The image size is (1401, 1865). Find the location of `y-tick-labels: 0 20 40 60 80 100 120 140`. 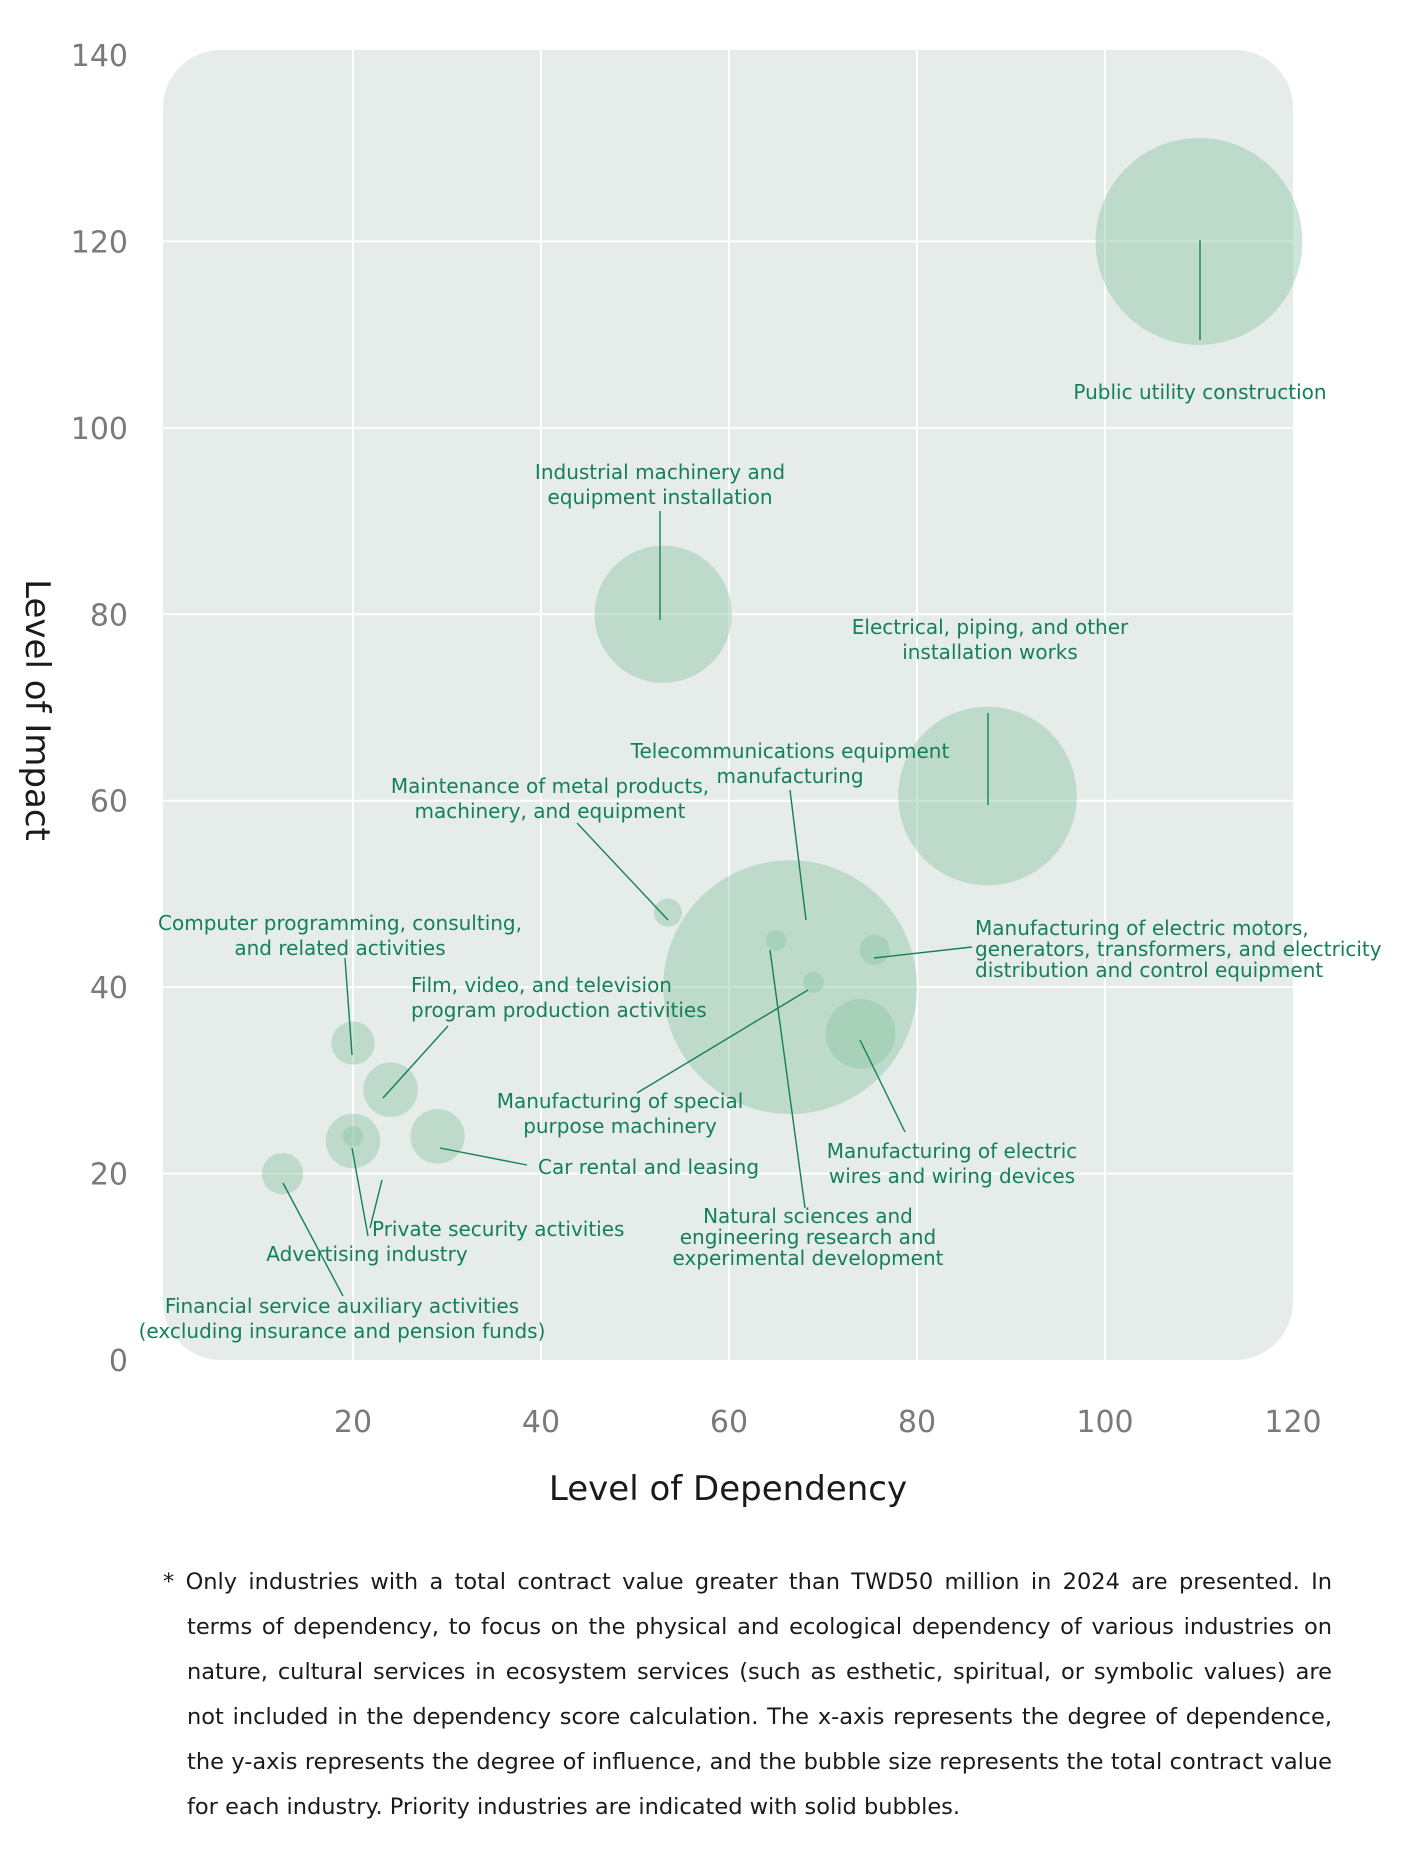

y-tick-labels: 0 20 40 60 80 100 120 140 is located at coordinates (99, 709).